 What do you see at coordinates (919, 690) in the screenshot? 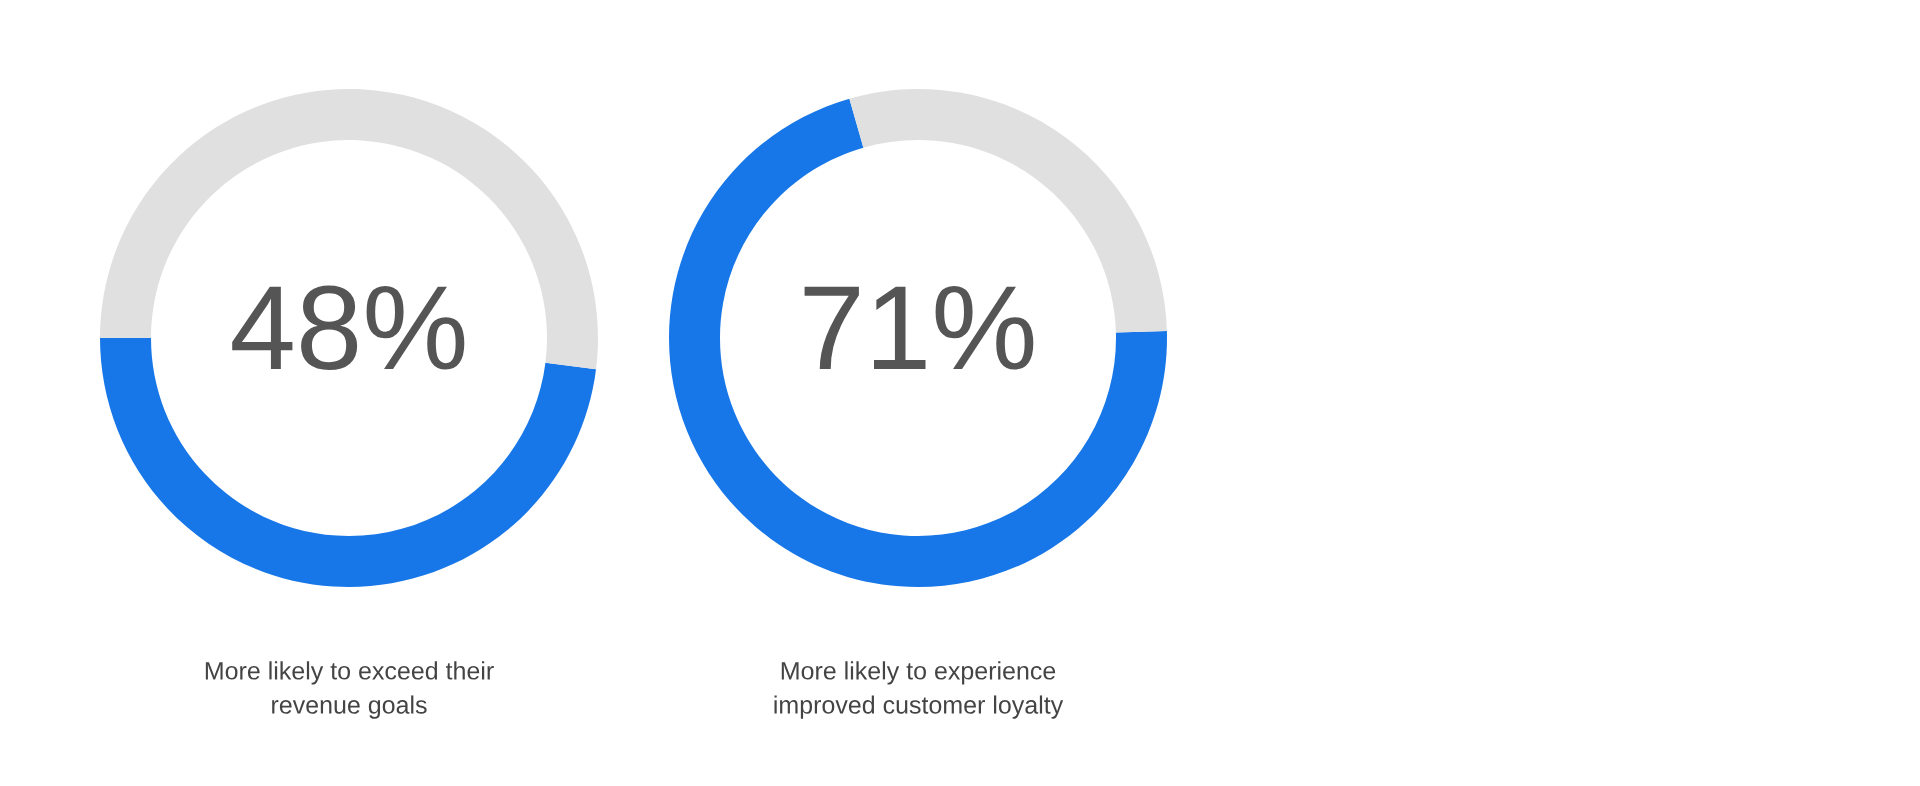
I see `text: More likely to experience improved customer loyalty` at bounding box center [919, 690].